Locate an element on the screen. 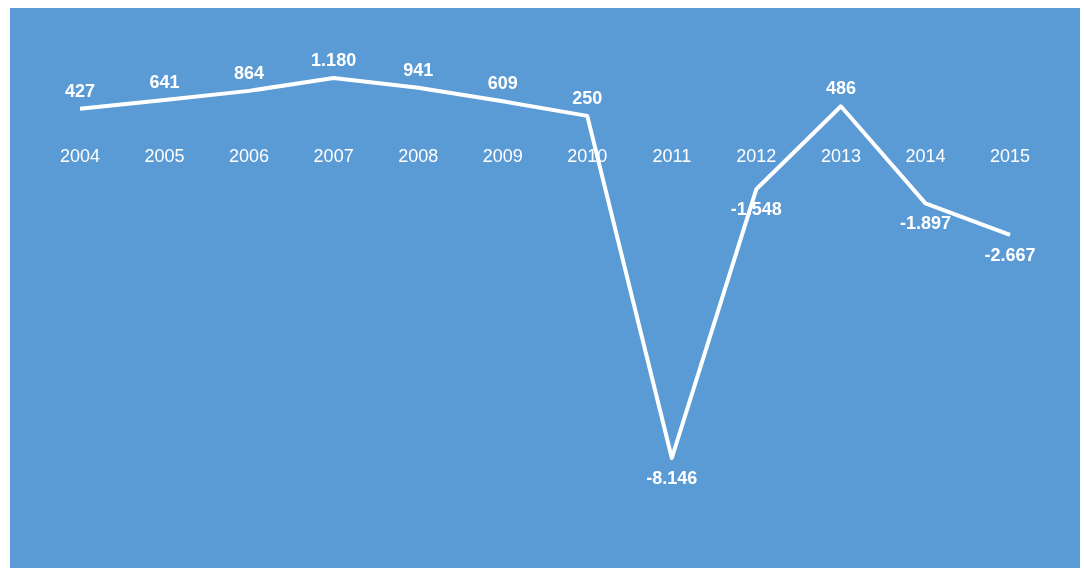 This screenshot has height=573, width=1084. x-tick-label: 2008 is located at coordinates (418, 156).